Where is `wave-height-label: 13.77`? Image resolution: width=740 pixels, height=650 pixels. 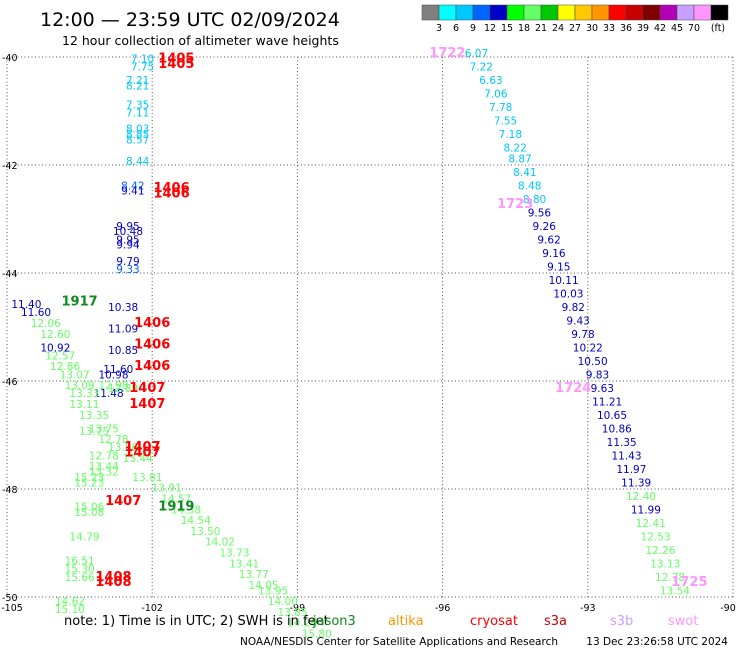 wave-height-label: 13.77 is located at coordinates (254, 575).